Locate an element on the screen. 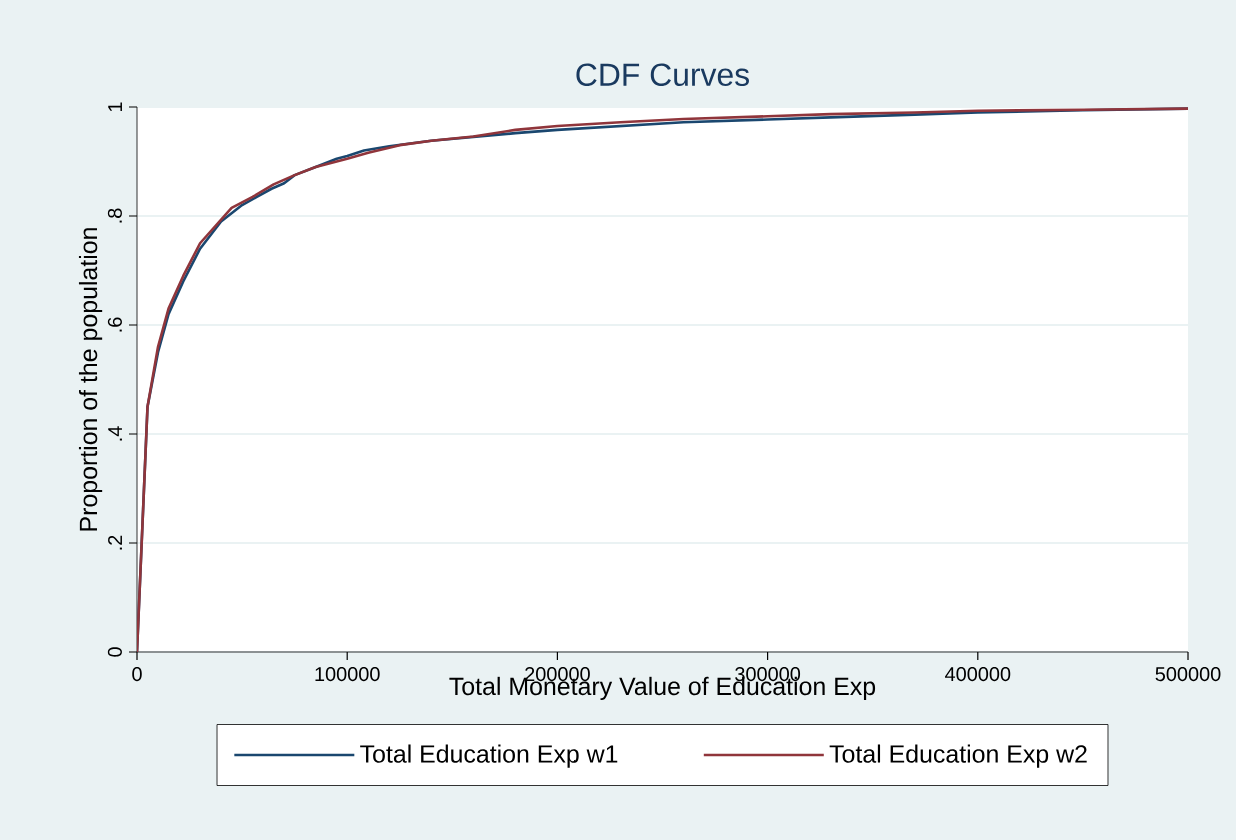  y-tick-label: 1 is located at coordinates (115, 106).